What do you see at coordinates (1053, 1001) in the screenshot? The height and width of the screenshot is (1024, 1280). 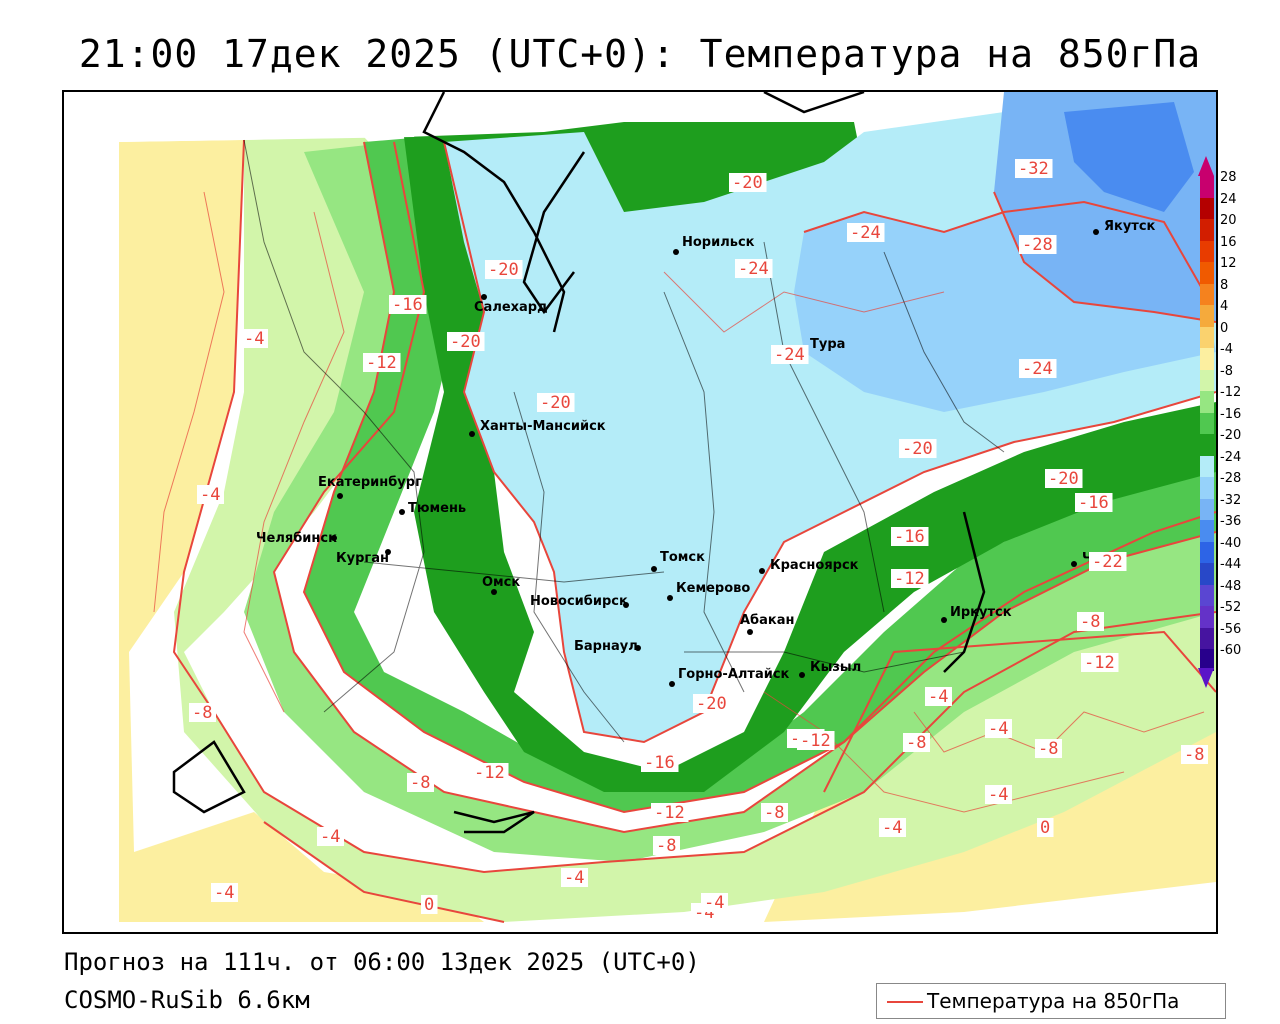 I see `legend-label: Температура на 850гПа` at bounding box center [1053, 1001].